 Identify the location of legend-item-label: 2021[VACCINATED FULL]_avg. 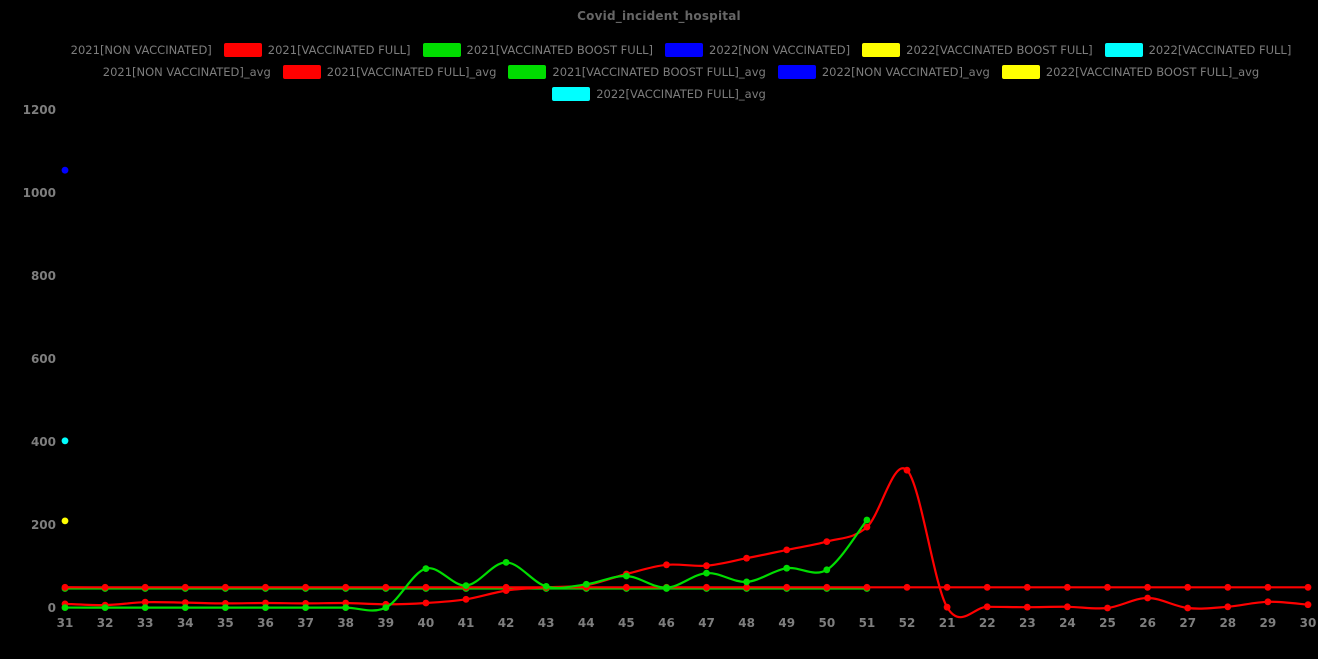
(411, 71).